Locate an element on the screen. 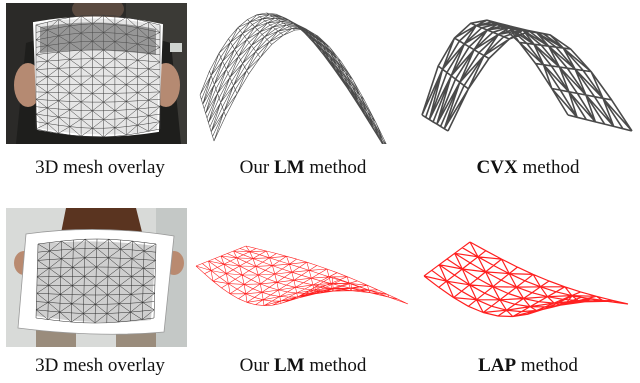 Image resolution: width=640 pixels, height=383 pixels. caption-row1-lm: Our LM method is located at coordinates (303, 167).